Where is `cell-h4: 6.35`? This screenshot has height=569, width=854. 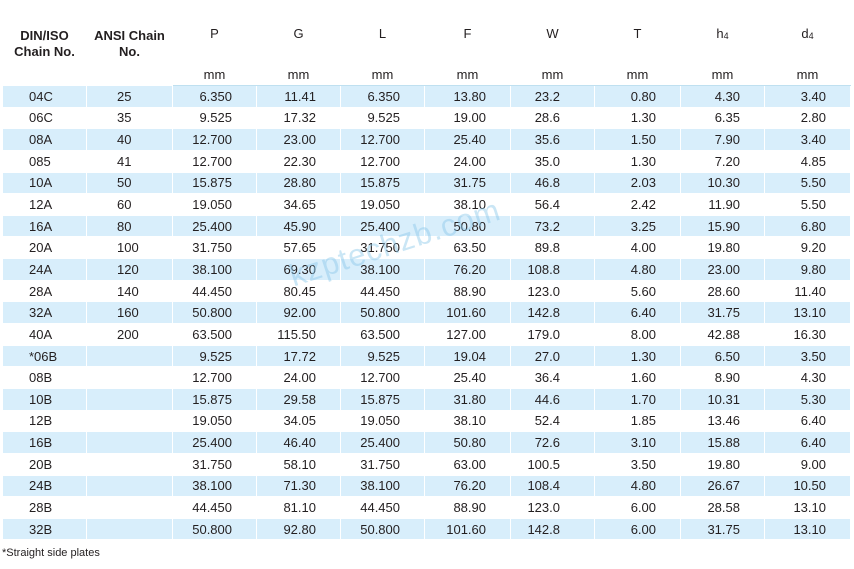 cell-h4: 6.35 is located at coordinates (722, 118).